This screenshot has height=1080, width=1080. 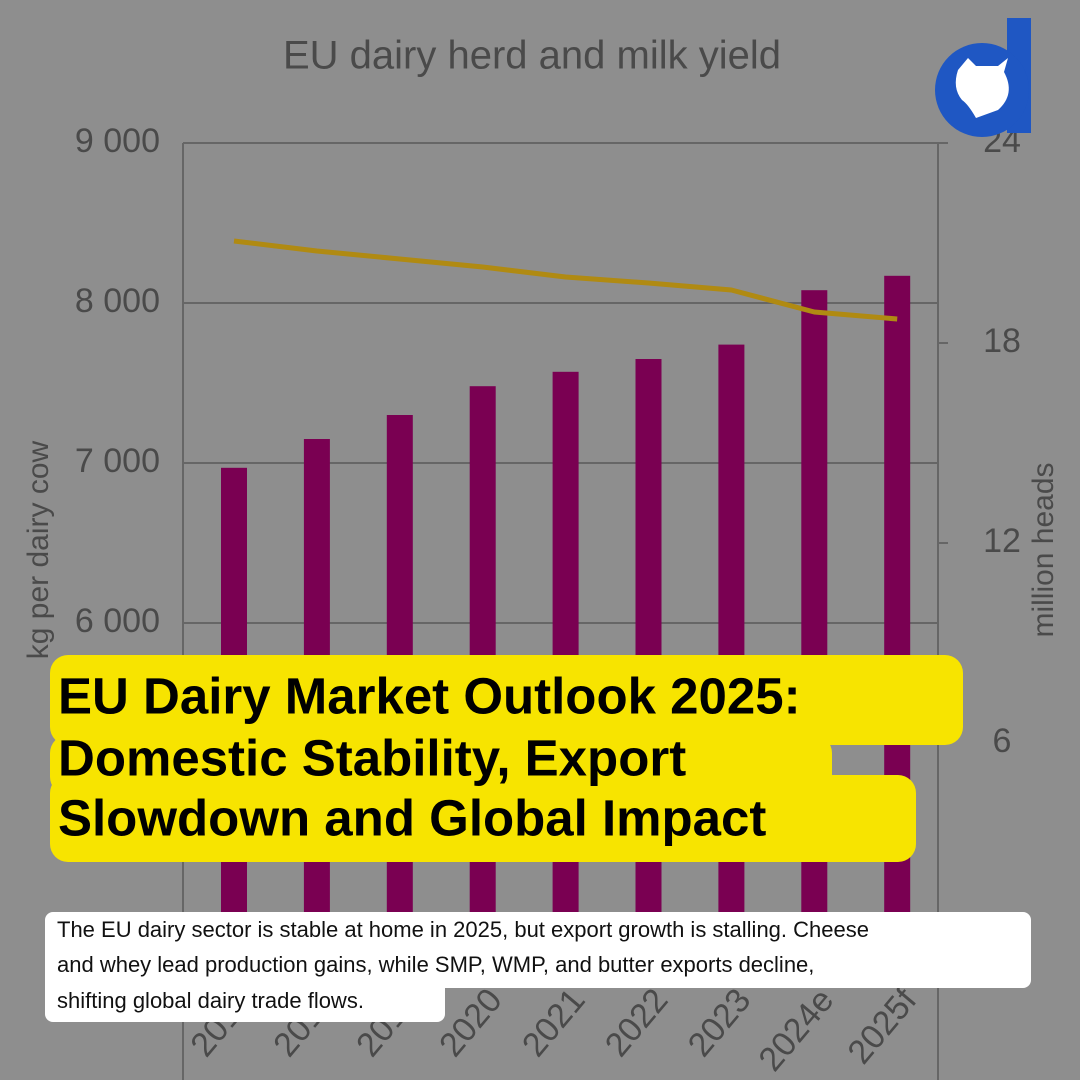 I want to click on y-tick-label: 7 000, so click(x=117, y=461).